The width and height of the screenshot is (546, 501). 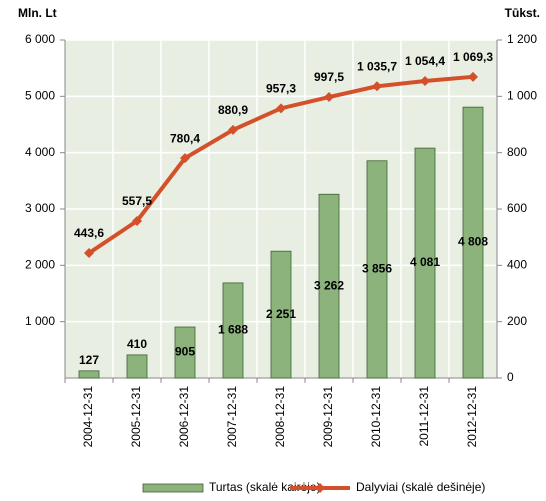 What do you see at coordinates (329, 77) in the screenshot?
I see `line-value-label: 997,5` at bounding box center [329, 77].